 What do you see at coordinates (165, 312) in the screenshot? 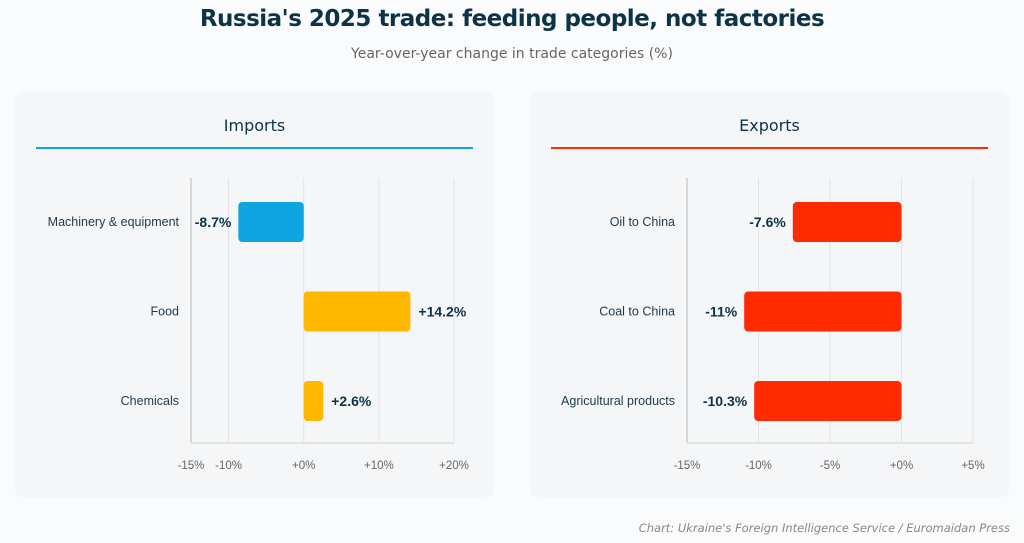
I see `category-label: Food` at bounding box center [165, 312].